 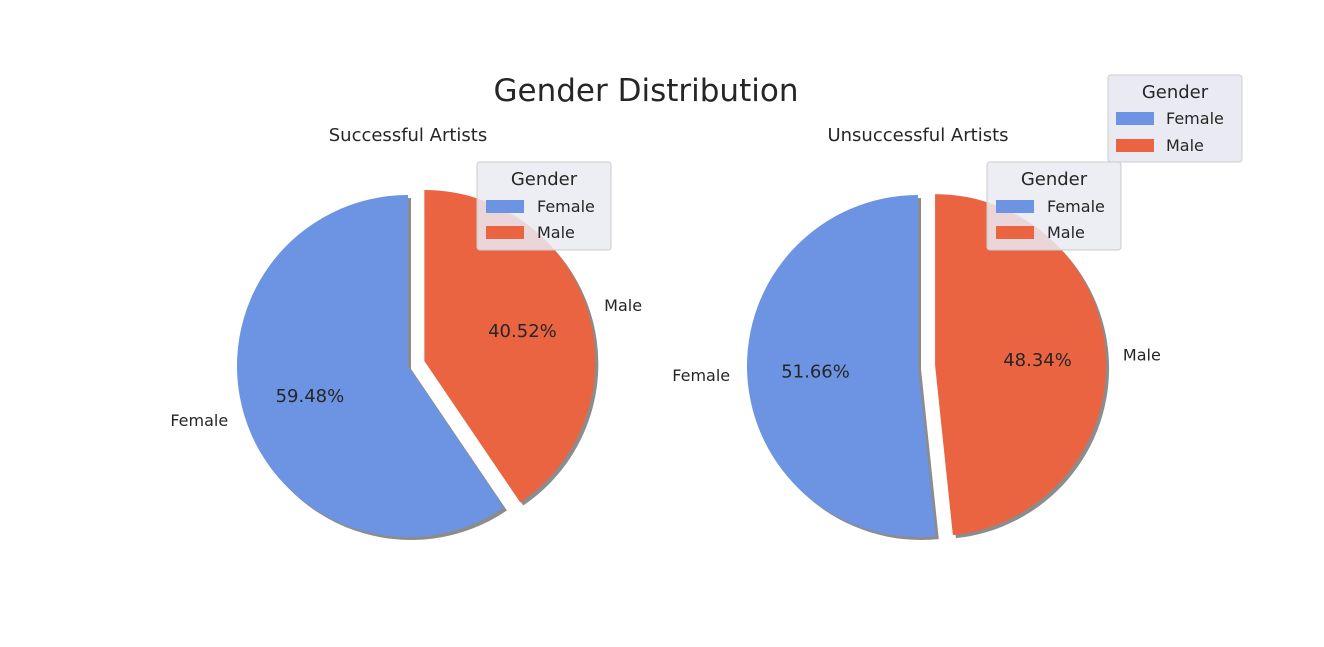 I want to click on pie-1-legend-swatch-male, so click(x=505, y=232).